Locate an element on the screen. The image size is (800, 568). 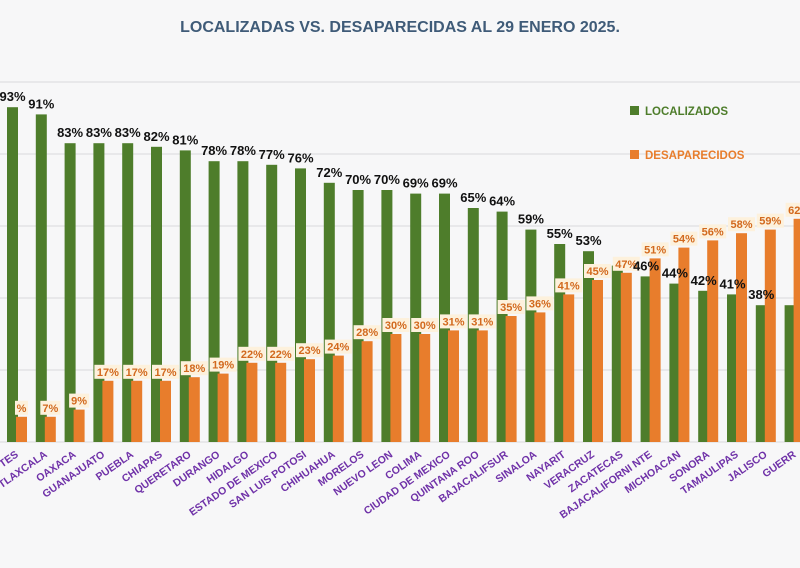
data-label-desaparecidos: 41% is located at coordinates (569, 286).